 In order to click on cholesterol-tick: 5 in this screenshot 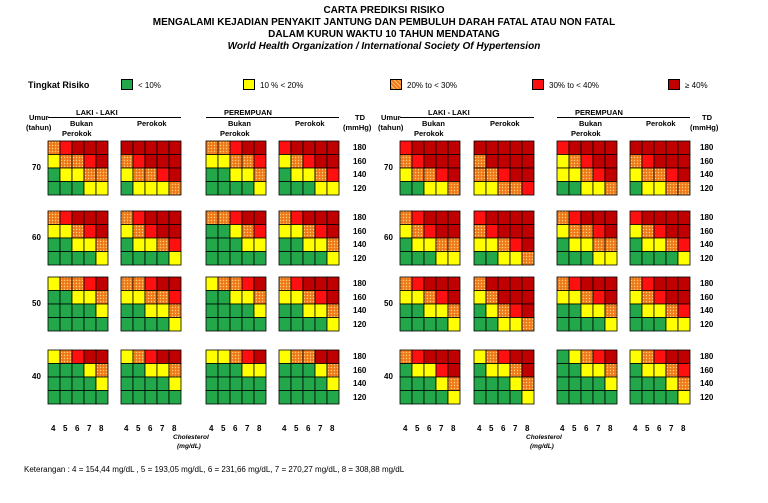, I will do `click(491, 428)`.